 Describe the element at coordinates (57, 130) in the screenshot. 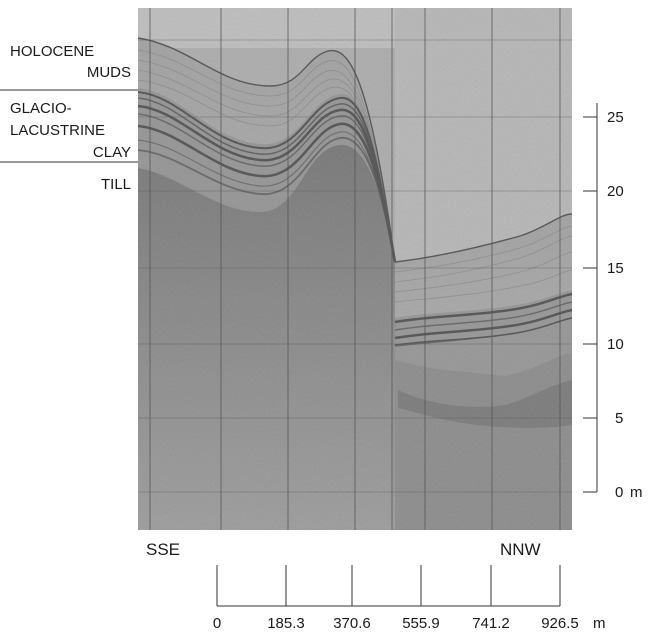

I see `unit-label-line: LACUSTRINE` at that location.